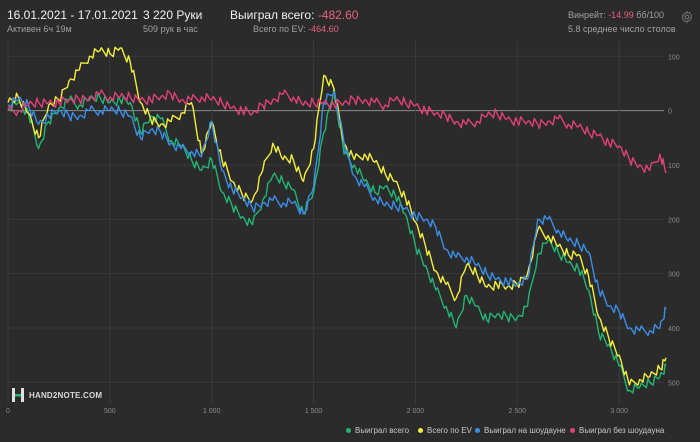  What do you see at coordinates (272, 15) in the screenshot?
I see `total-won-label: Выиграл всего:` at bounding box center [272, 15].